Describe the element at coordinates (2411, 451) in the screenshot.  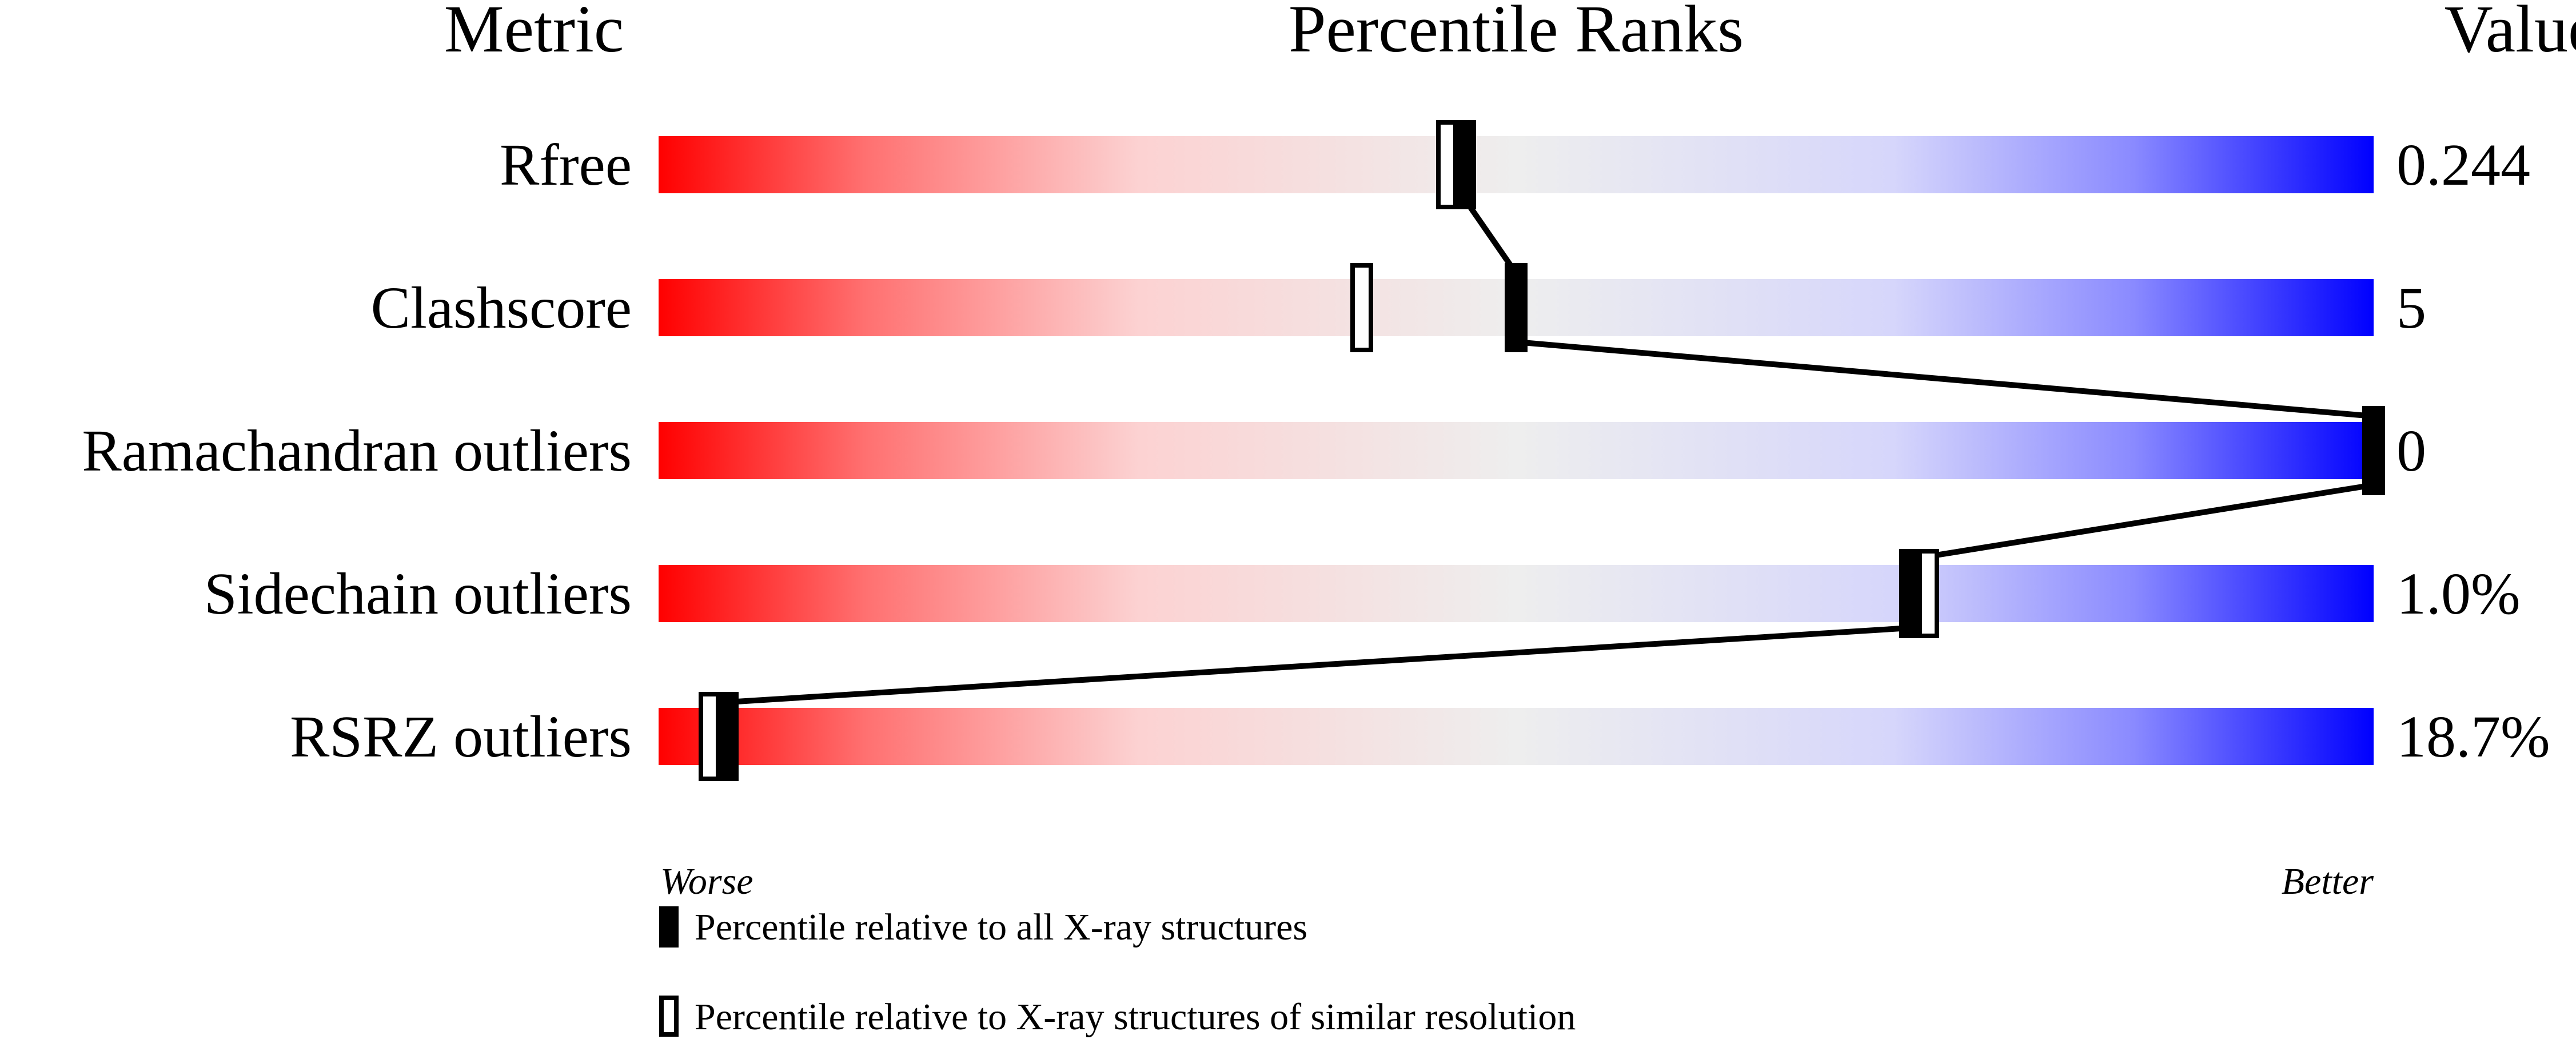
I see `metric-value: 0` at that location.